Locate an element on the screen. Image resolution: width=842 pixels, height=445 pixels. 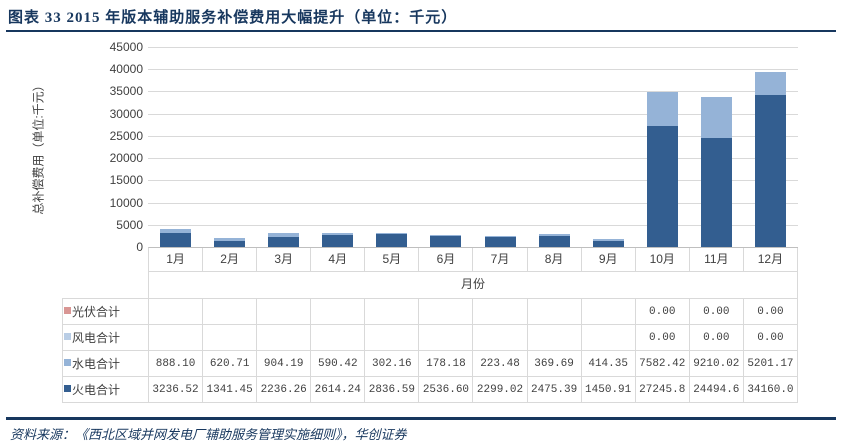
value-cell: 590.42 is located at coordinates (338, 363).